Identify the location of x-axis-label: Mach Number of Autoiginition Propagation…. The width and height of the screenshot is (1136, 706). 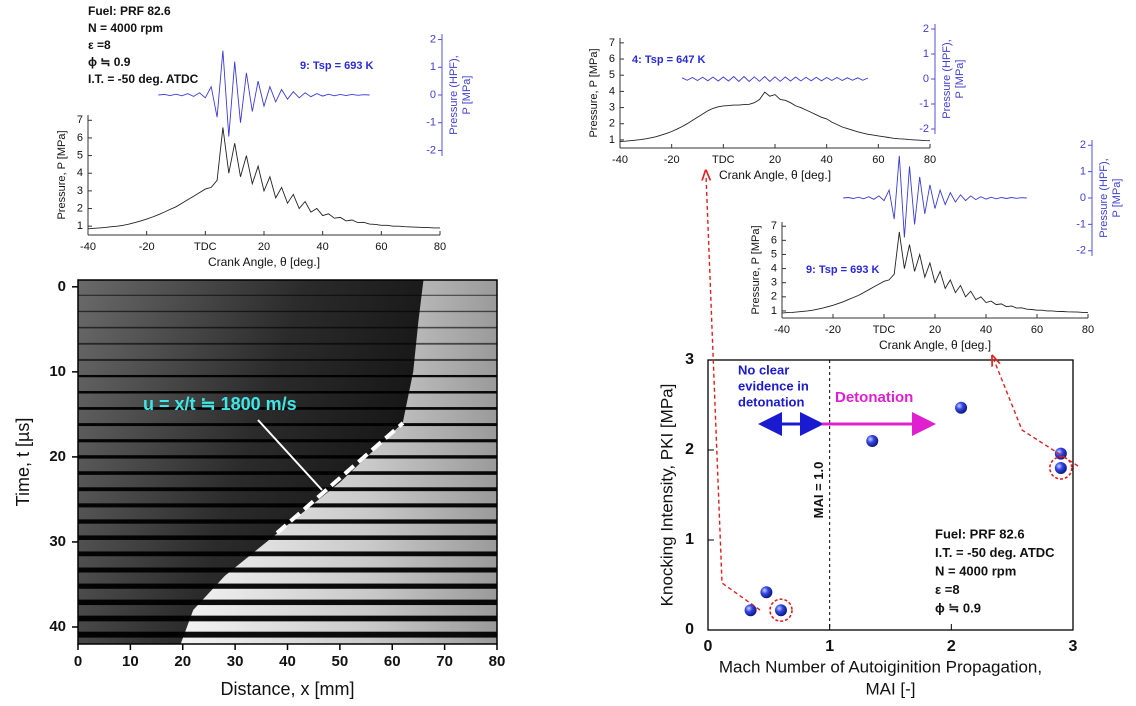
(880, 666).